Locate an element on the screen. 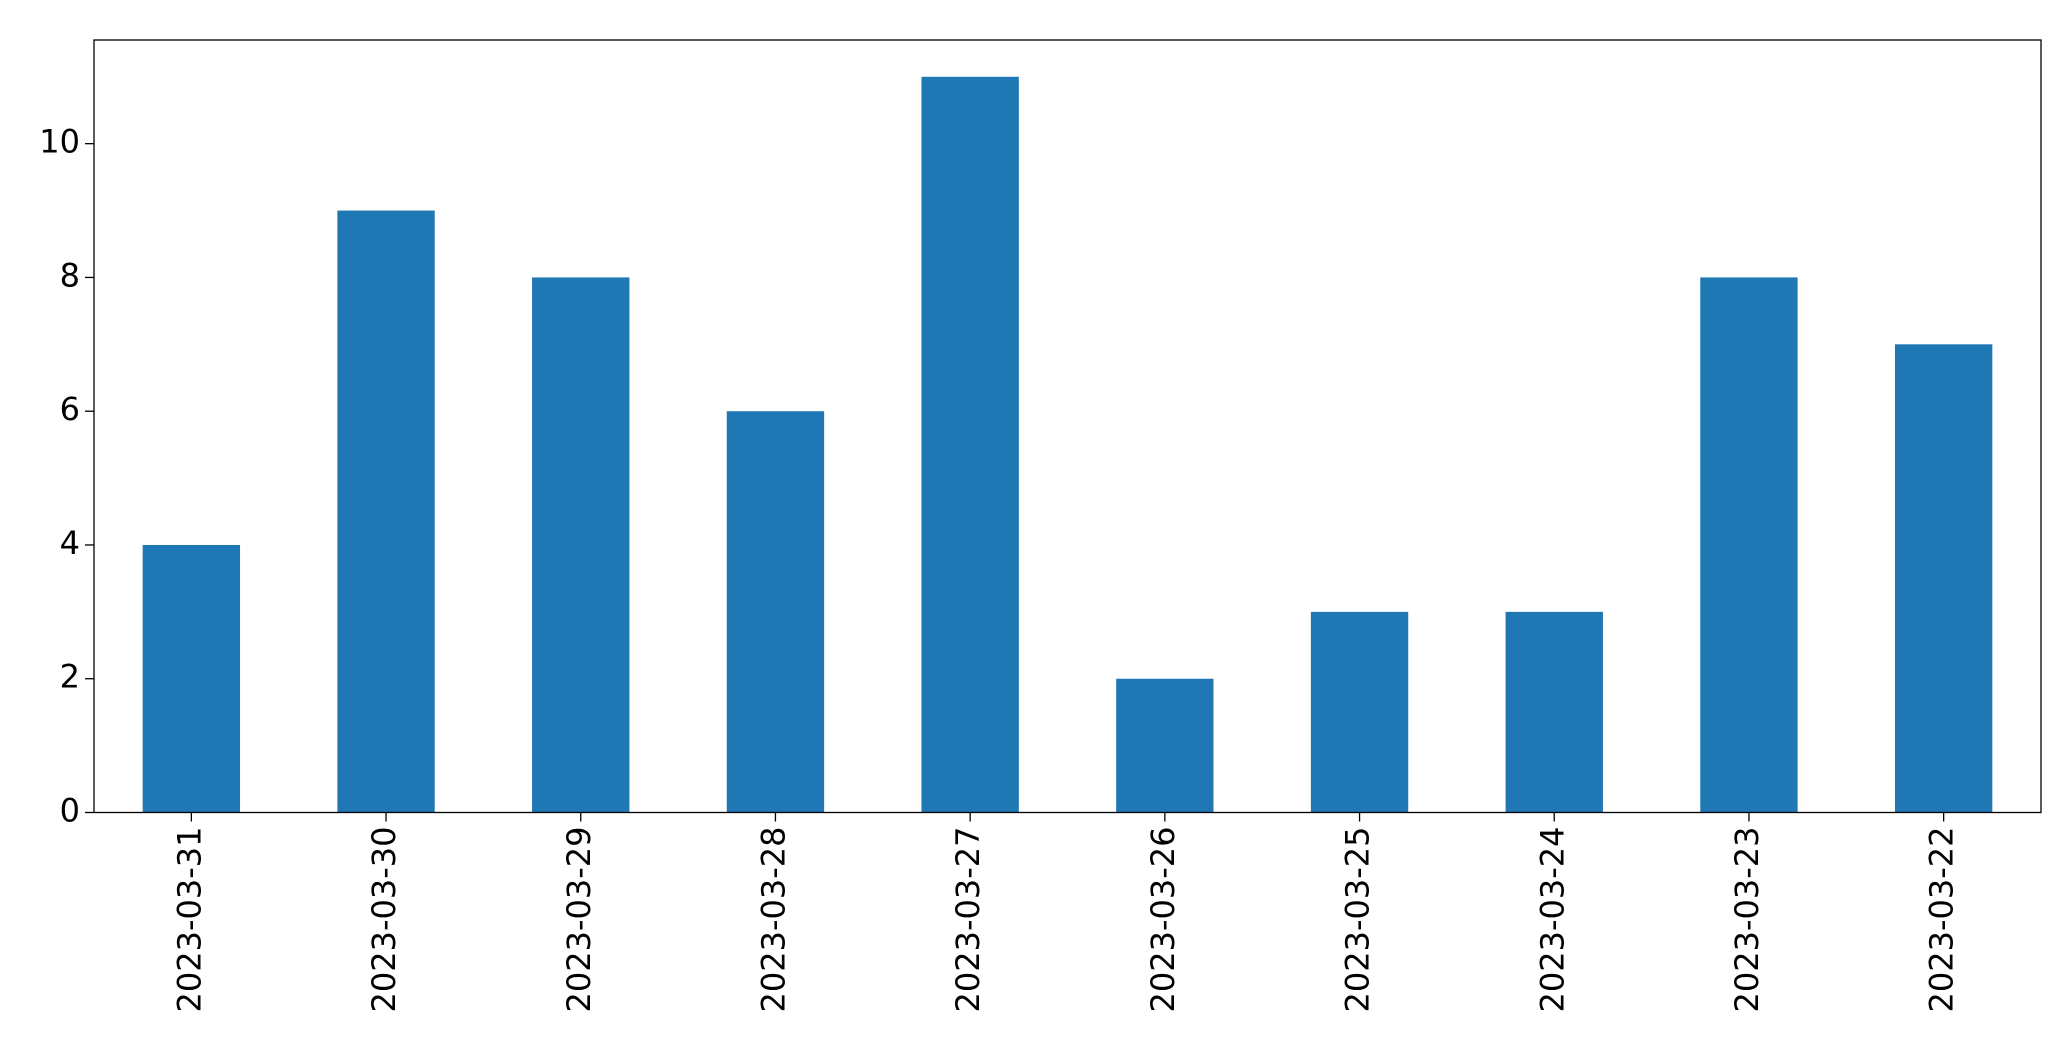 The image size is (2071, 1061). y-tick-label: 4 is located at coordinates (70, 543).